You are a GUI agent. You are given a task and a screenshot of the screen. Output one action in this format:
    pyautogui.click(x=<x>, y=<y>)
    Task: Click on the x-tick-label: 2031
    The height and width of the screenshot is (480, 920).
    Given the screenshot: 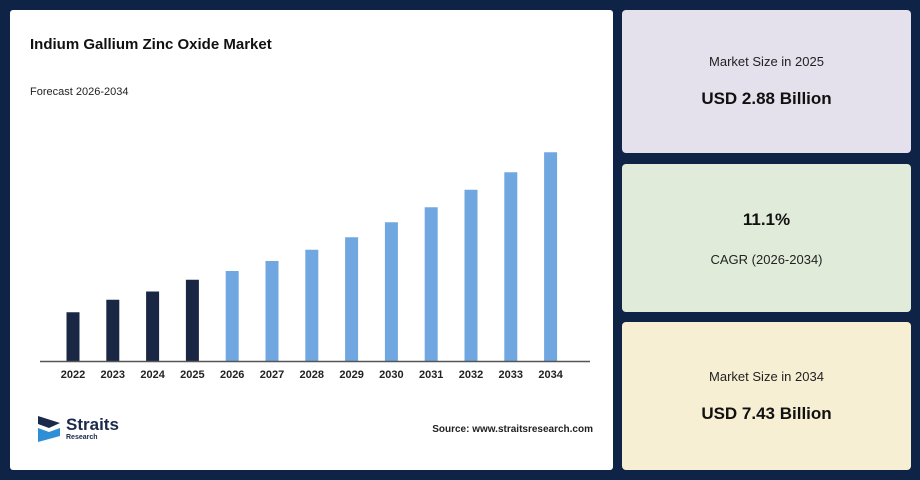 What is the action you would take?
    pyautogui.click(x=431, y=375)
    